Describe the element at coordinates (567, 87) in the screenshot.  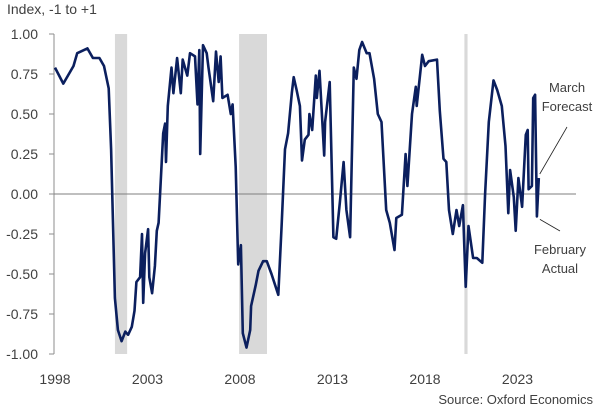
I see `annotation-label: March` at that location.